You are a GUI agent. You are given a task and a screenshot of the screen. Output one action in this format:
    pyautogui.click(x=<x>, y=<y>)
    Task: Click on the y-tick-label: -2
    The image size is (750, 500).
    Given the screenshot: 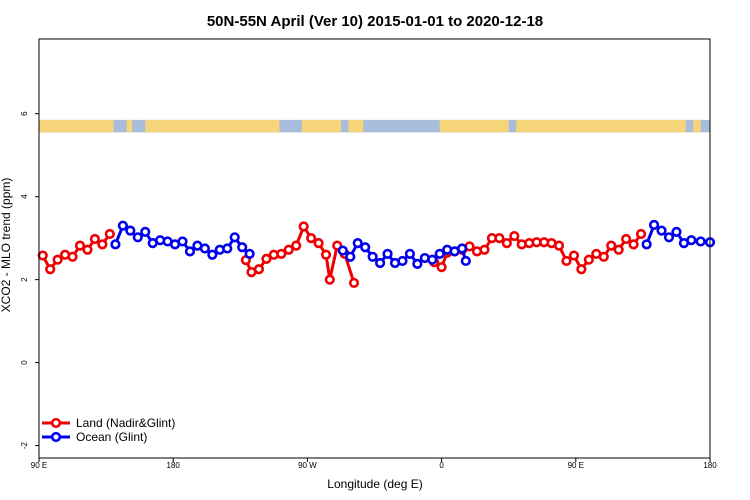 What is the action you would take?
    pyautogui.click(x=24, y=445)
    